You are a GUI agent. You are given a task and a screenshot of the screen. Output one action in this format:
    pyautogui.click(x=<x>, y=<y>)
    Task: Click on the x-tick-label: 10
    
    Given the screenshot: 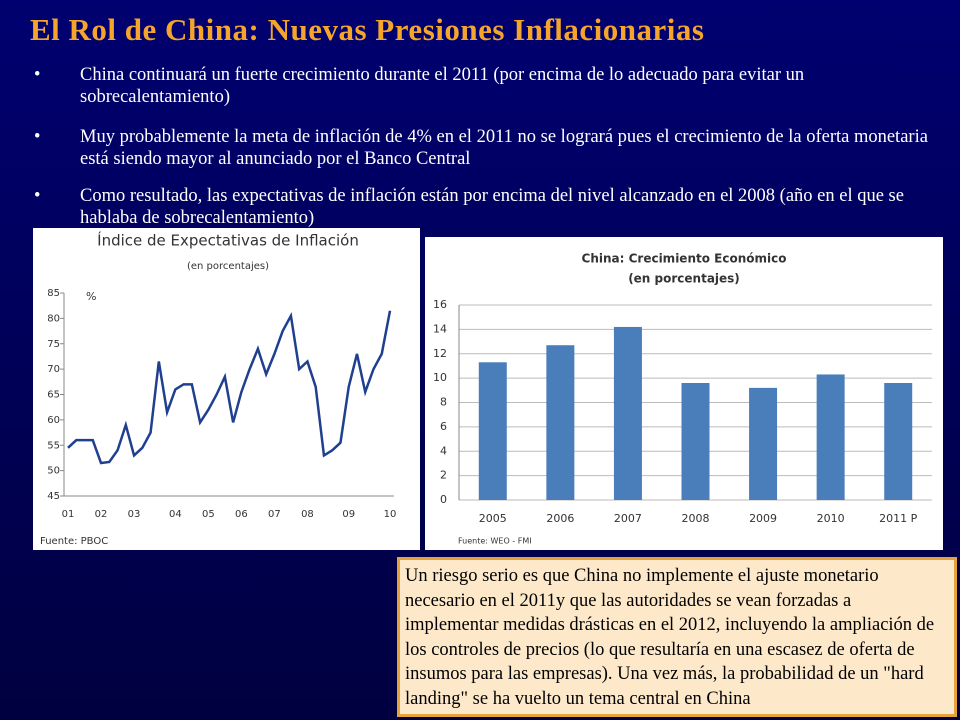 What is the action you would take?
    pyautogui.click(x=390, y=514)
    